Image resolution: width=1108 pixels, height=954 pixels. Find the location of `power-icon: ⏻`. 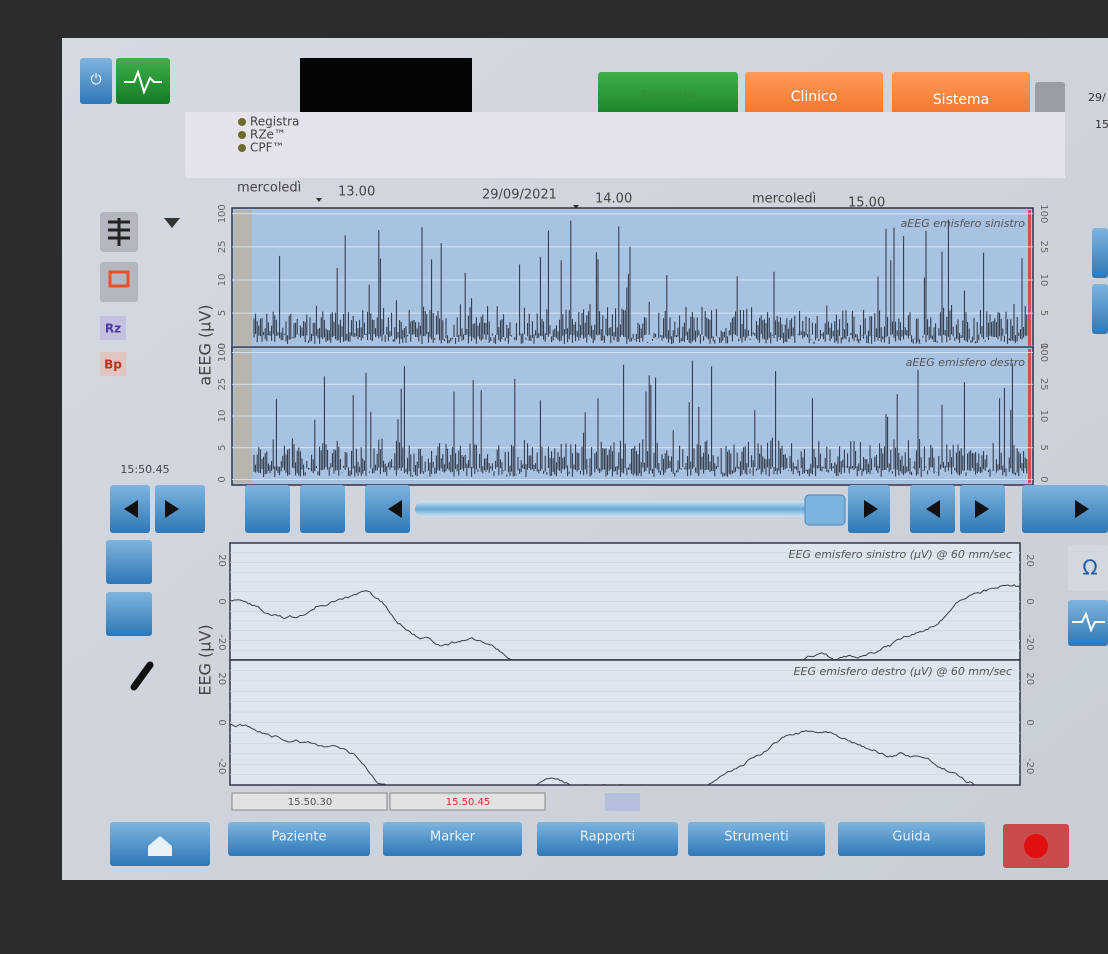

power-icon: ⏻ is located at coordinates (95, 80).